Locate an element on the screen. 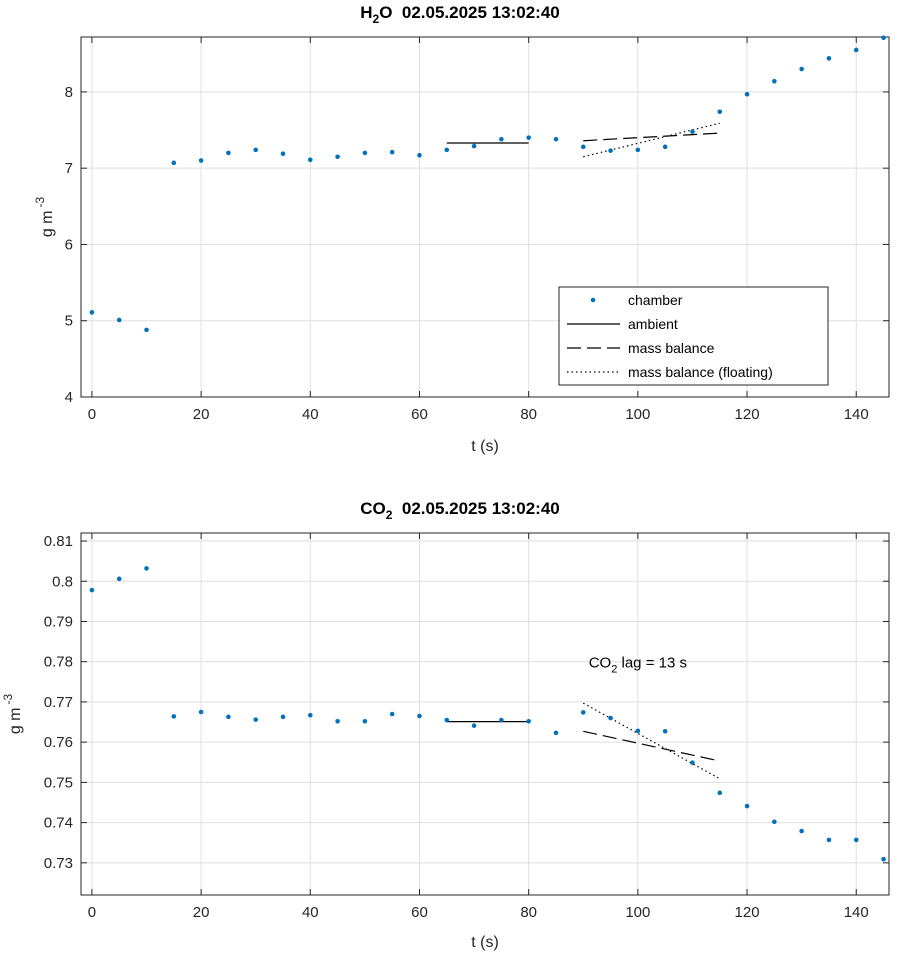  x-axis-label-co2: t (s) is located at coordinates (485, 942).